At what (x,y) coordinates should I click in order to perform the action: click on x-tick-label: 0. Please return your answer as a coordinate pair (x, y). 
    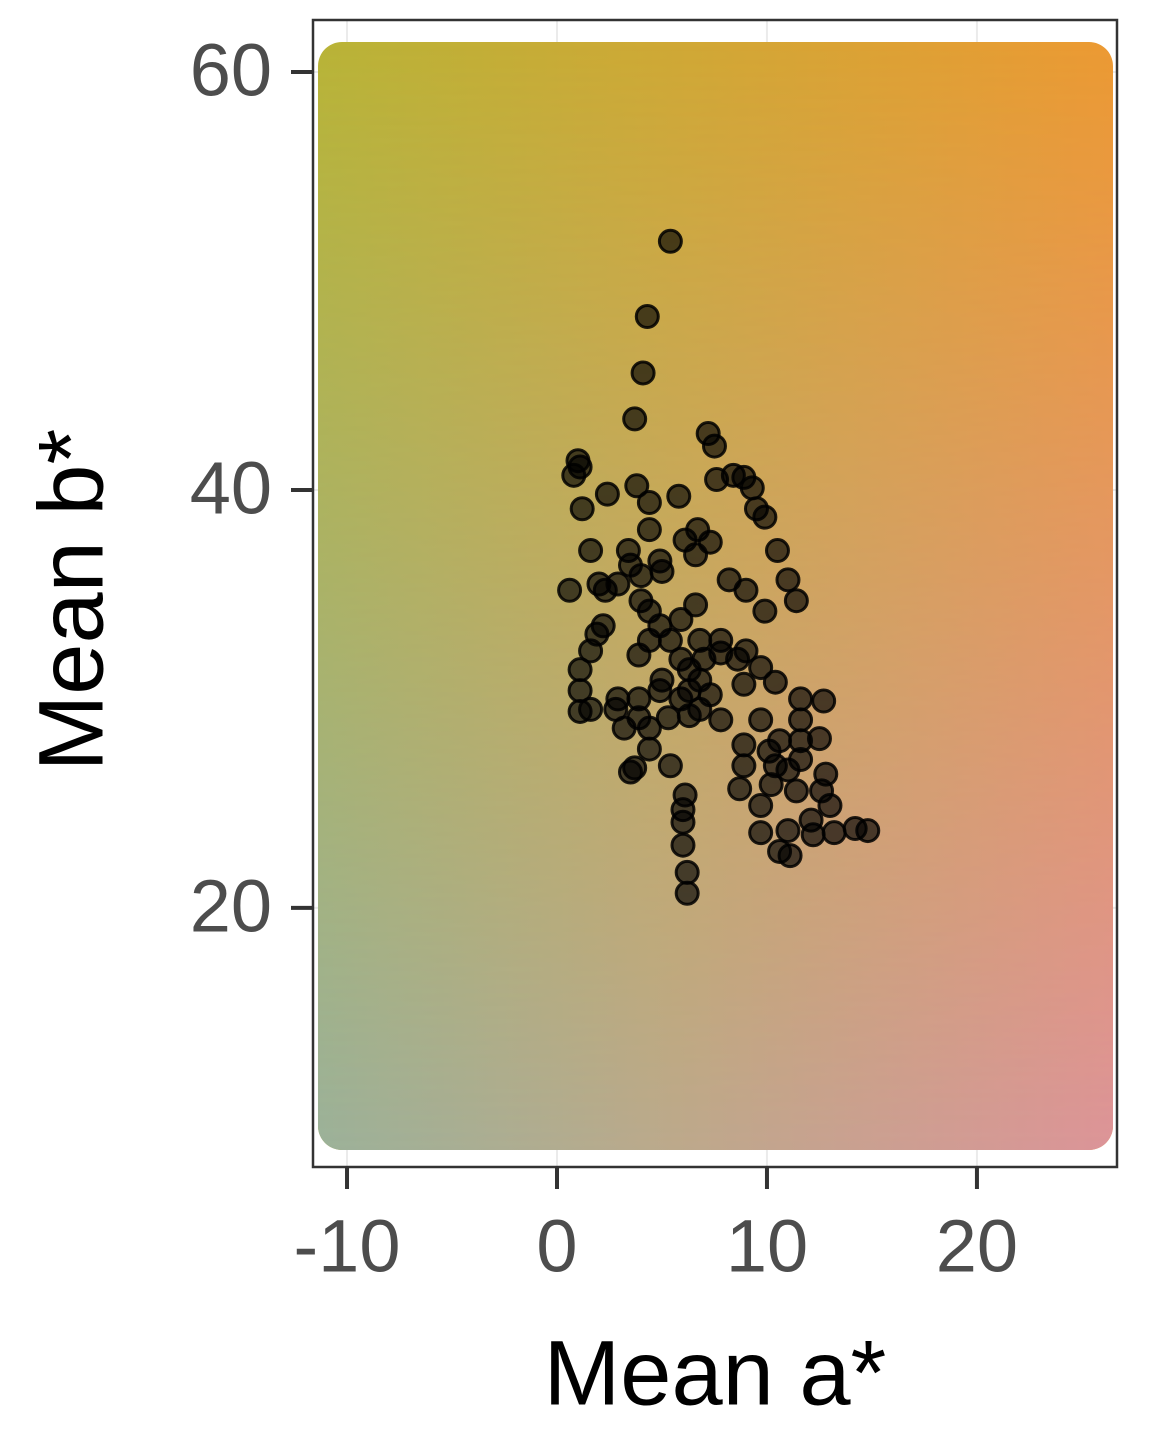
    Looking at the image, I should click on (556, 1246).